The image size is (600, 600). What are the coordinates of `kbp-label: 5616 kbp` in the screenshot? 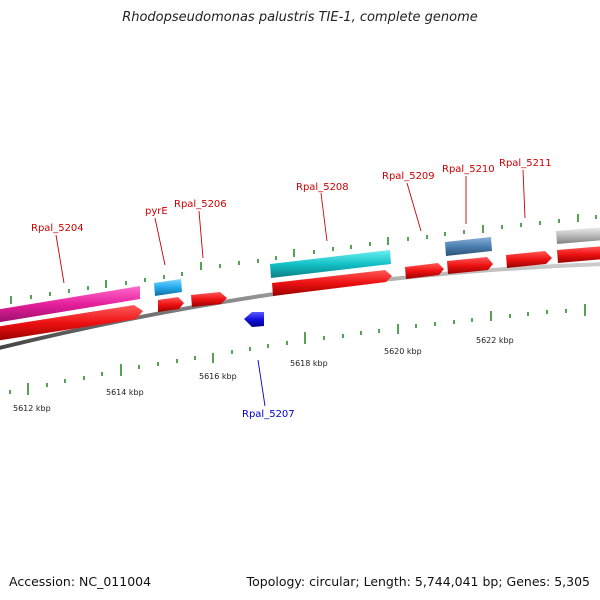 It's located at (218, 376).